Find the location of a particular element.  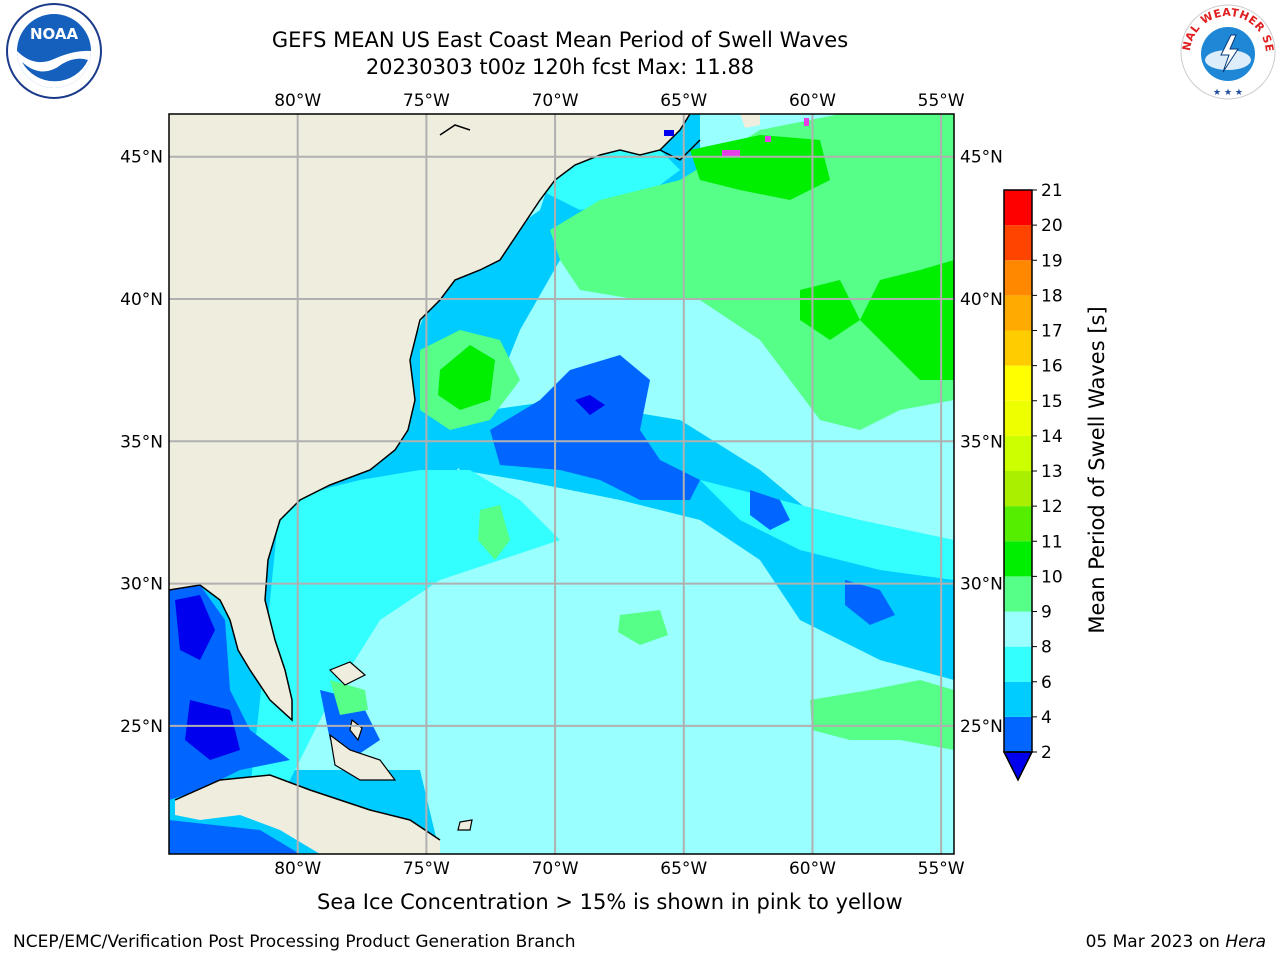

colorbar-tick-label: 12 is located at coordinates (1052, 507).